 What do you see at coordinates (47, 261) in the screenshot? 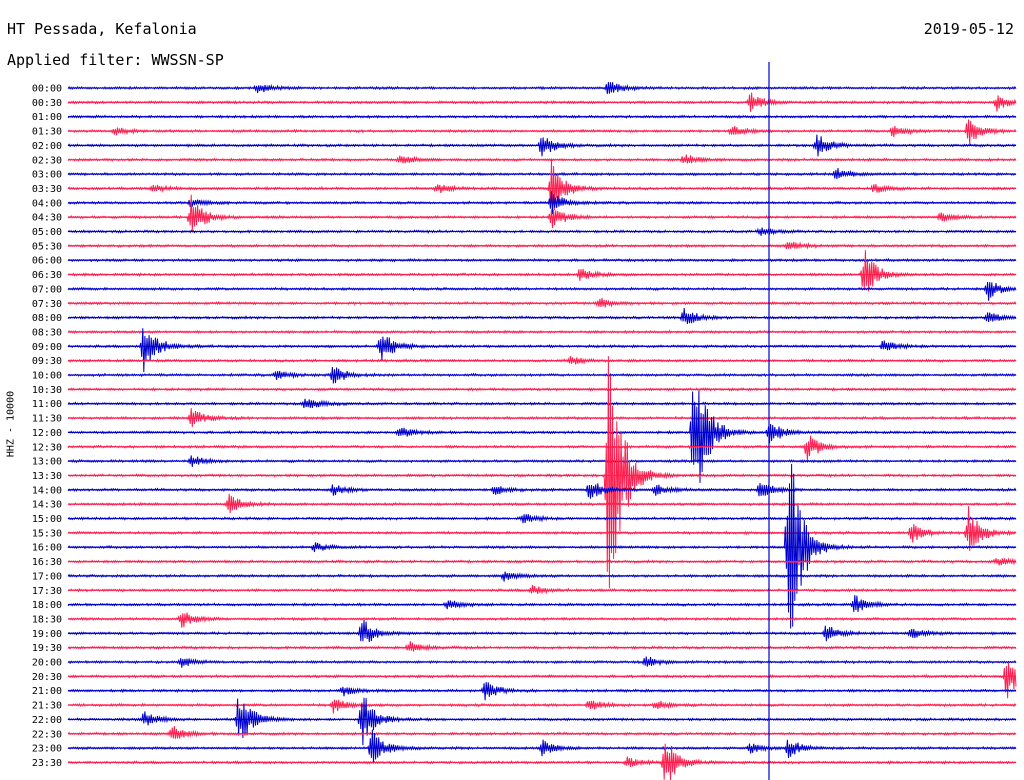
I see `row-time-label: 06:00` at bounding box center [47, 261].